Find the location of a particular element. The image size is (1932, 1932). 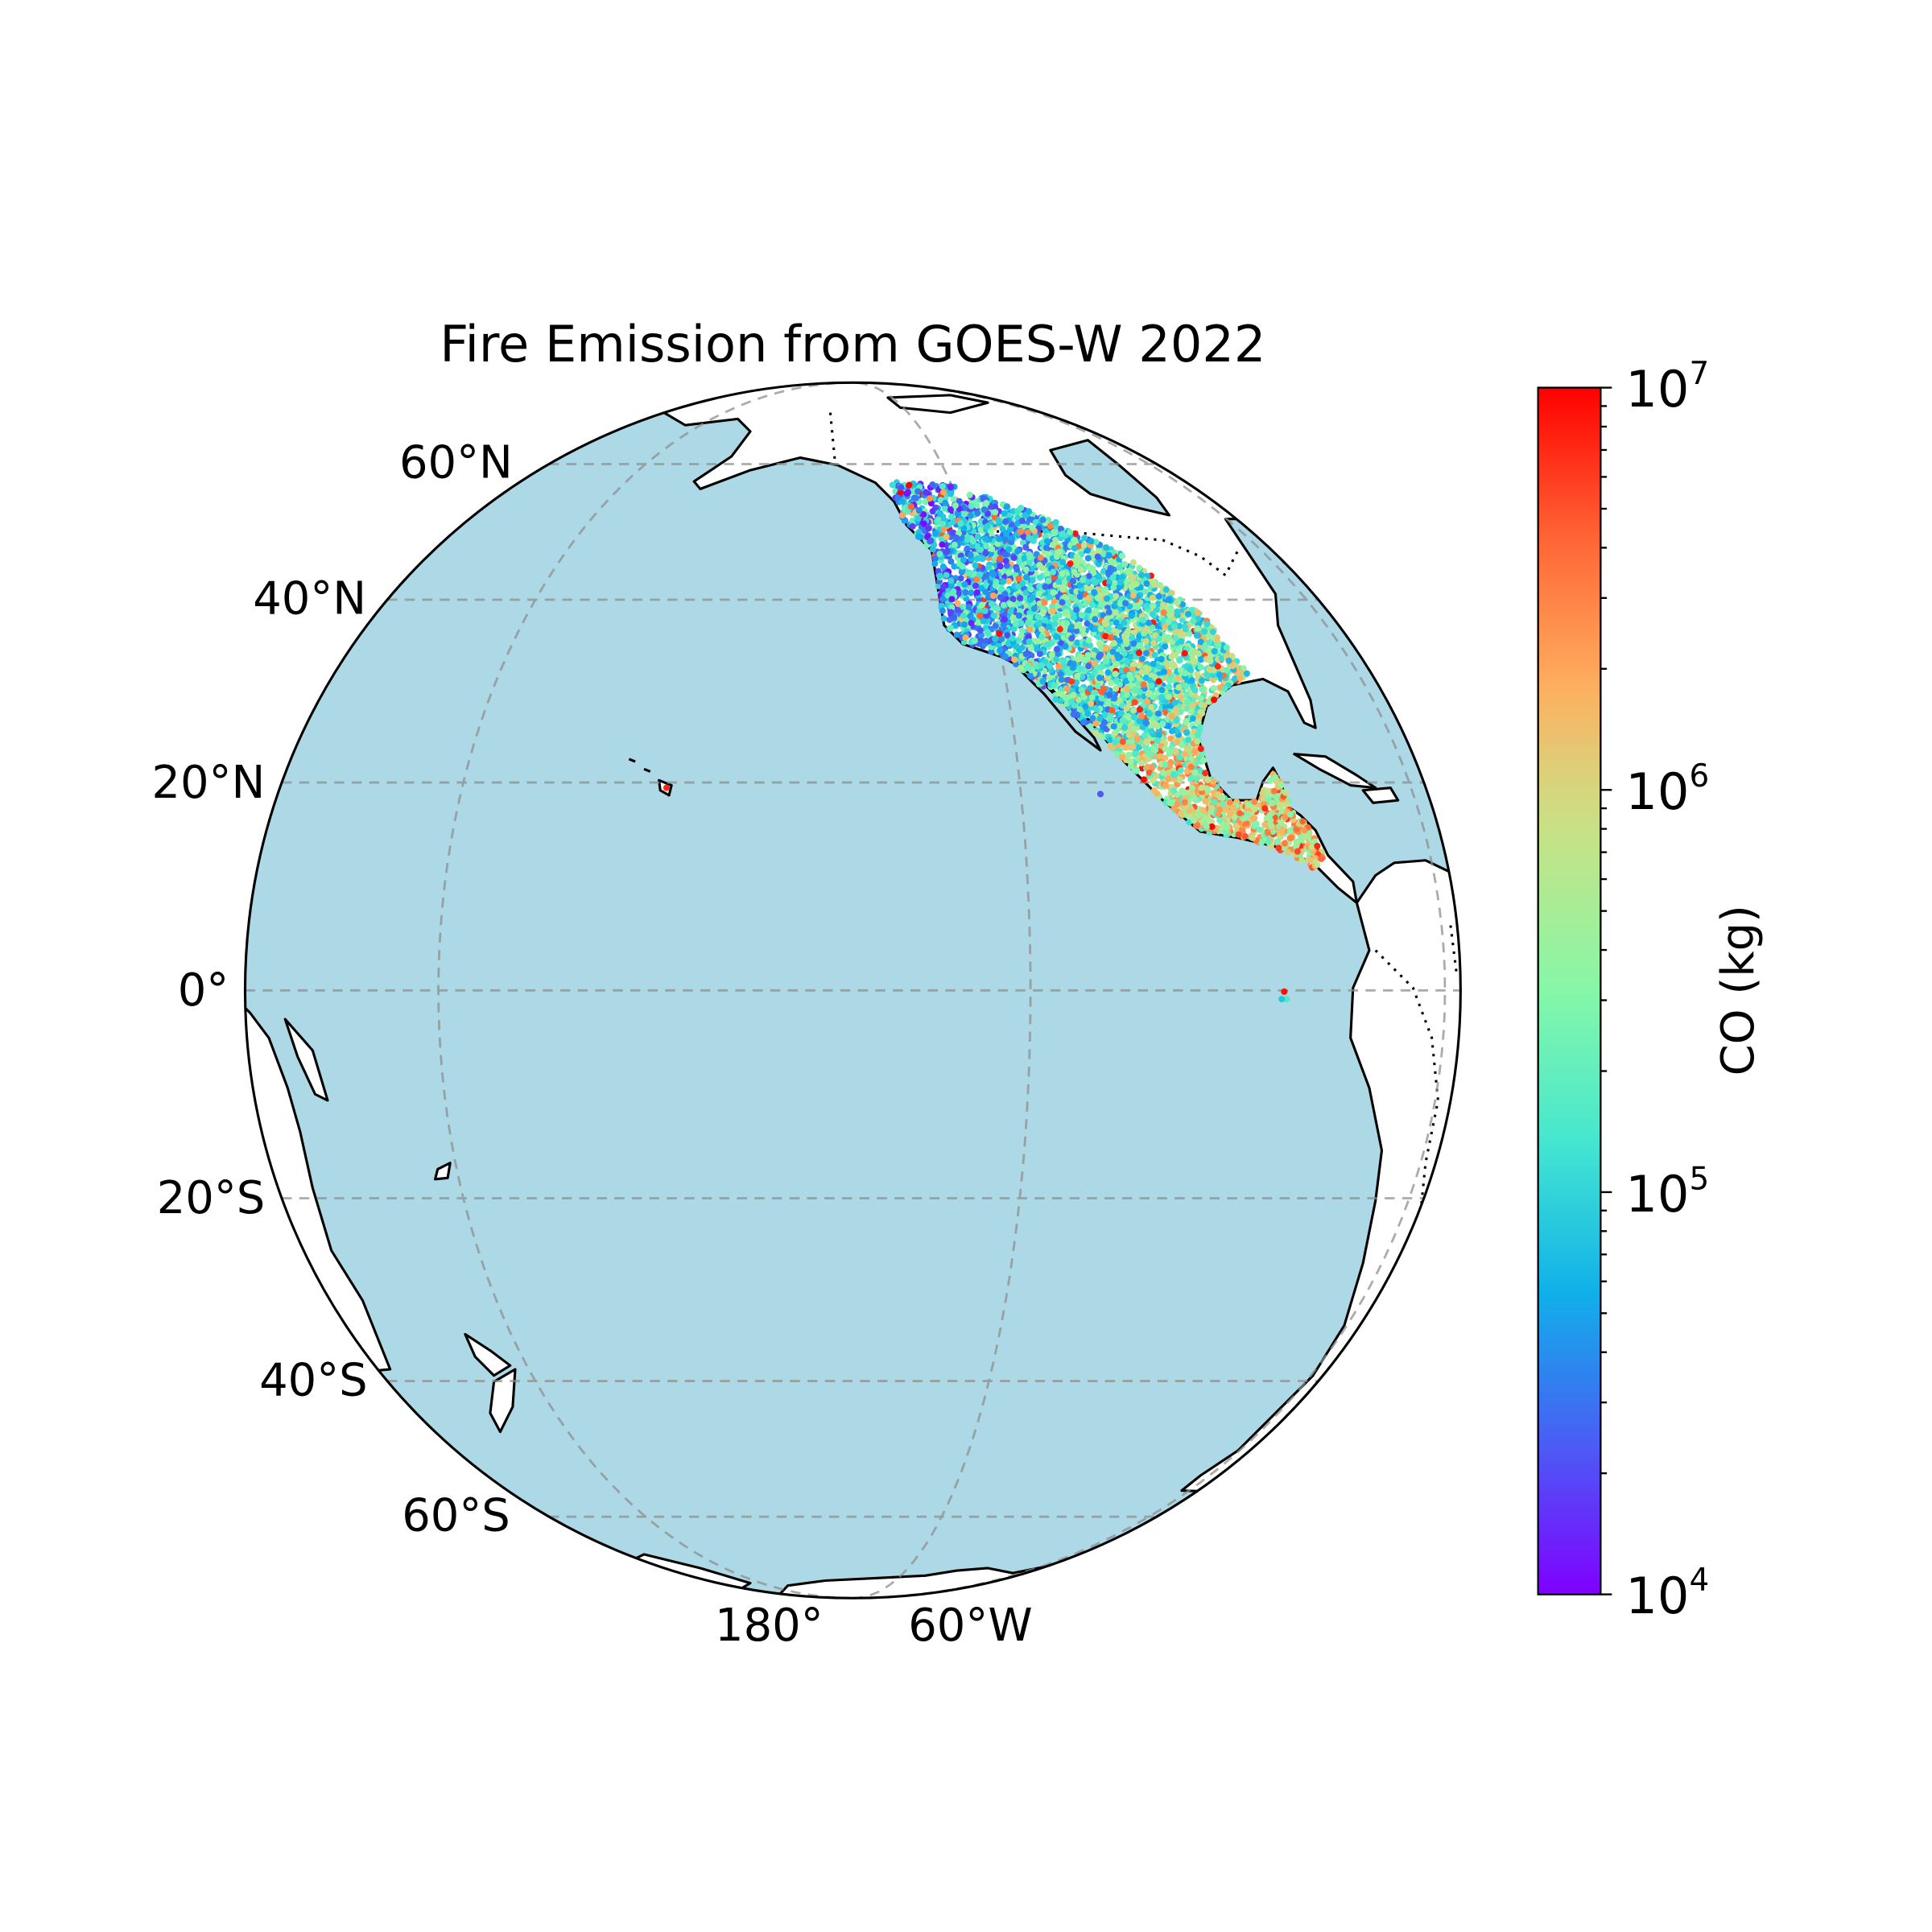

colorbar-tick-1e5: 105 is located at coordinates (1667, 1192).